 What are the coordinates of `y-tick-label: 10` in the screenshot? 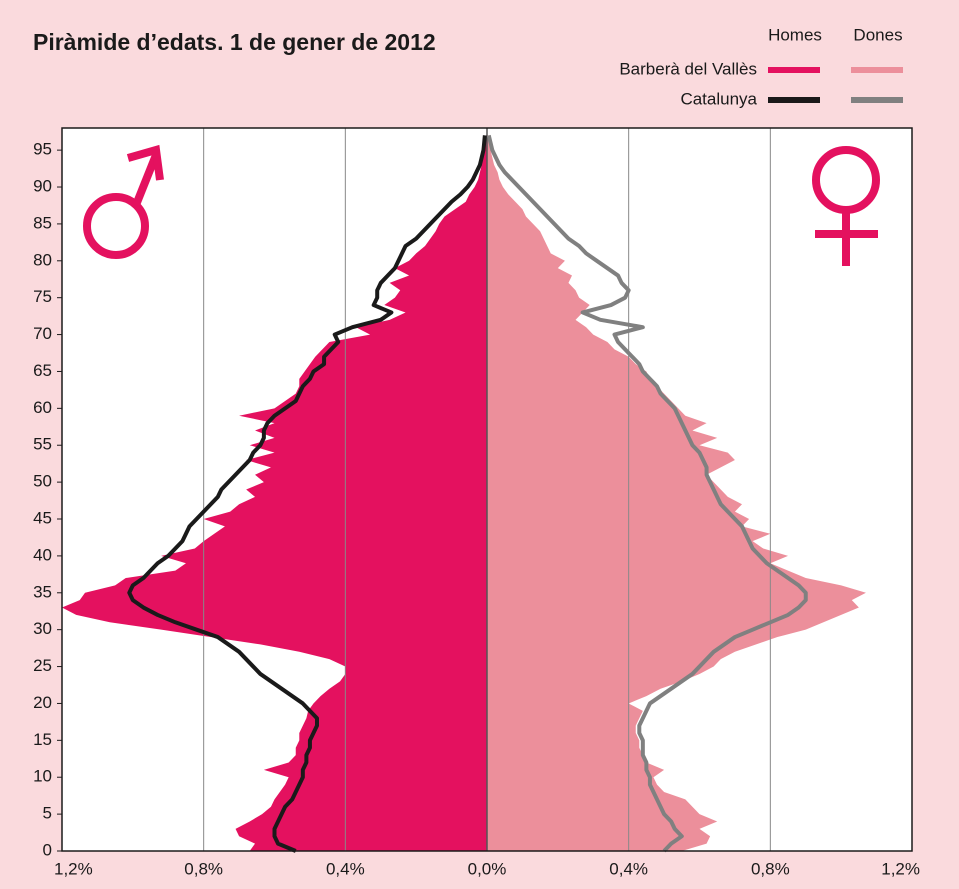 It's located at (42, 776).